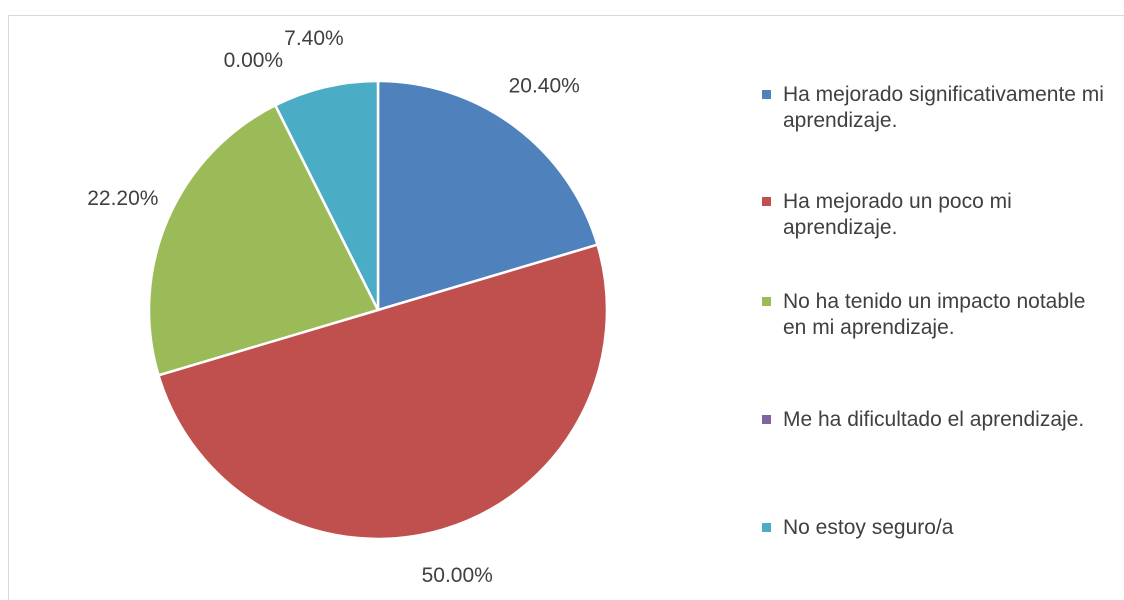 This screenshot has height=600, width=1124. I want to click on data-label: 22.20%, so click(122, 198).